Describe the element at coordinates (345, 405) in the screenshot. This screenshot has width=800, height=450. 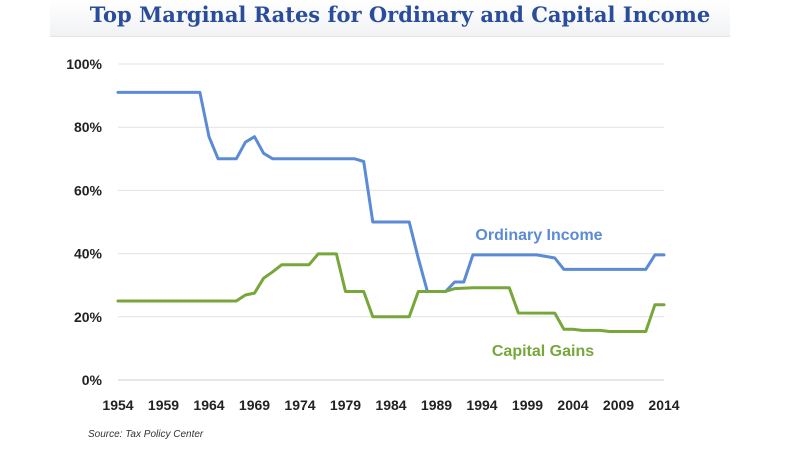
I see `x-tick-label: 1979` at that location.